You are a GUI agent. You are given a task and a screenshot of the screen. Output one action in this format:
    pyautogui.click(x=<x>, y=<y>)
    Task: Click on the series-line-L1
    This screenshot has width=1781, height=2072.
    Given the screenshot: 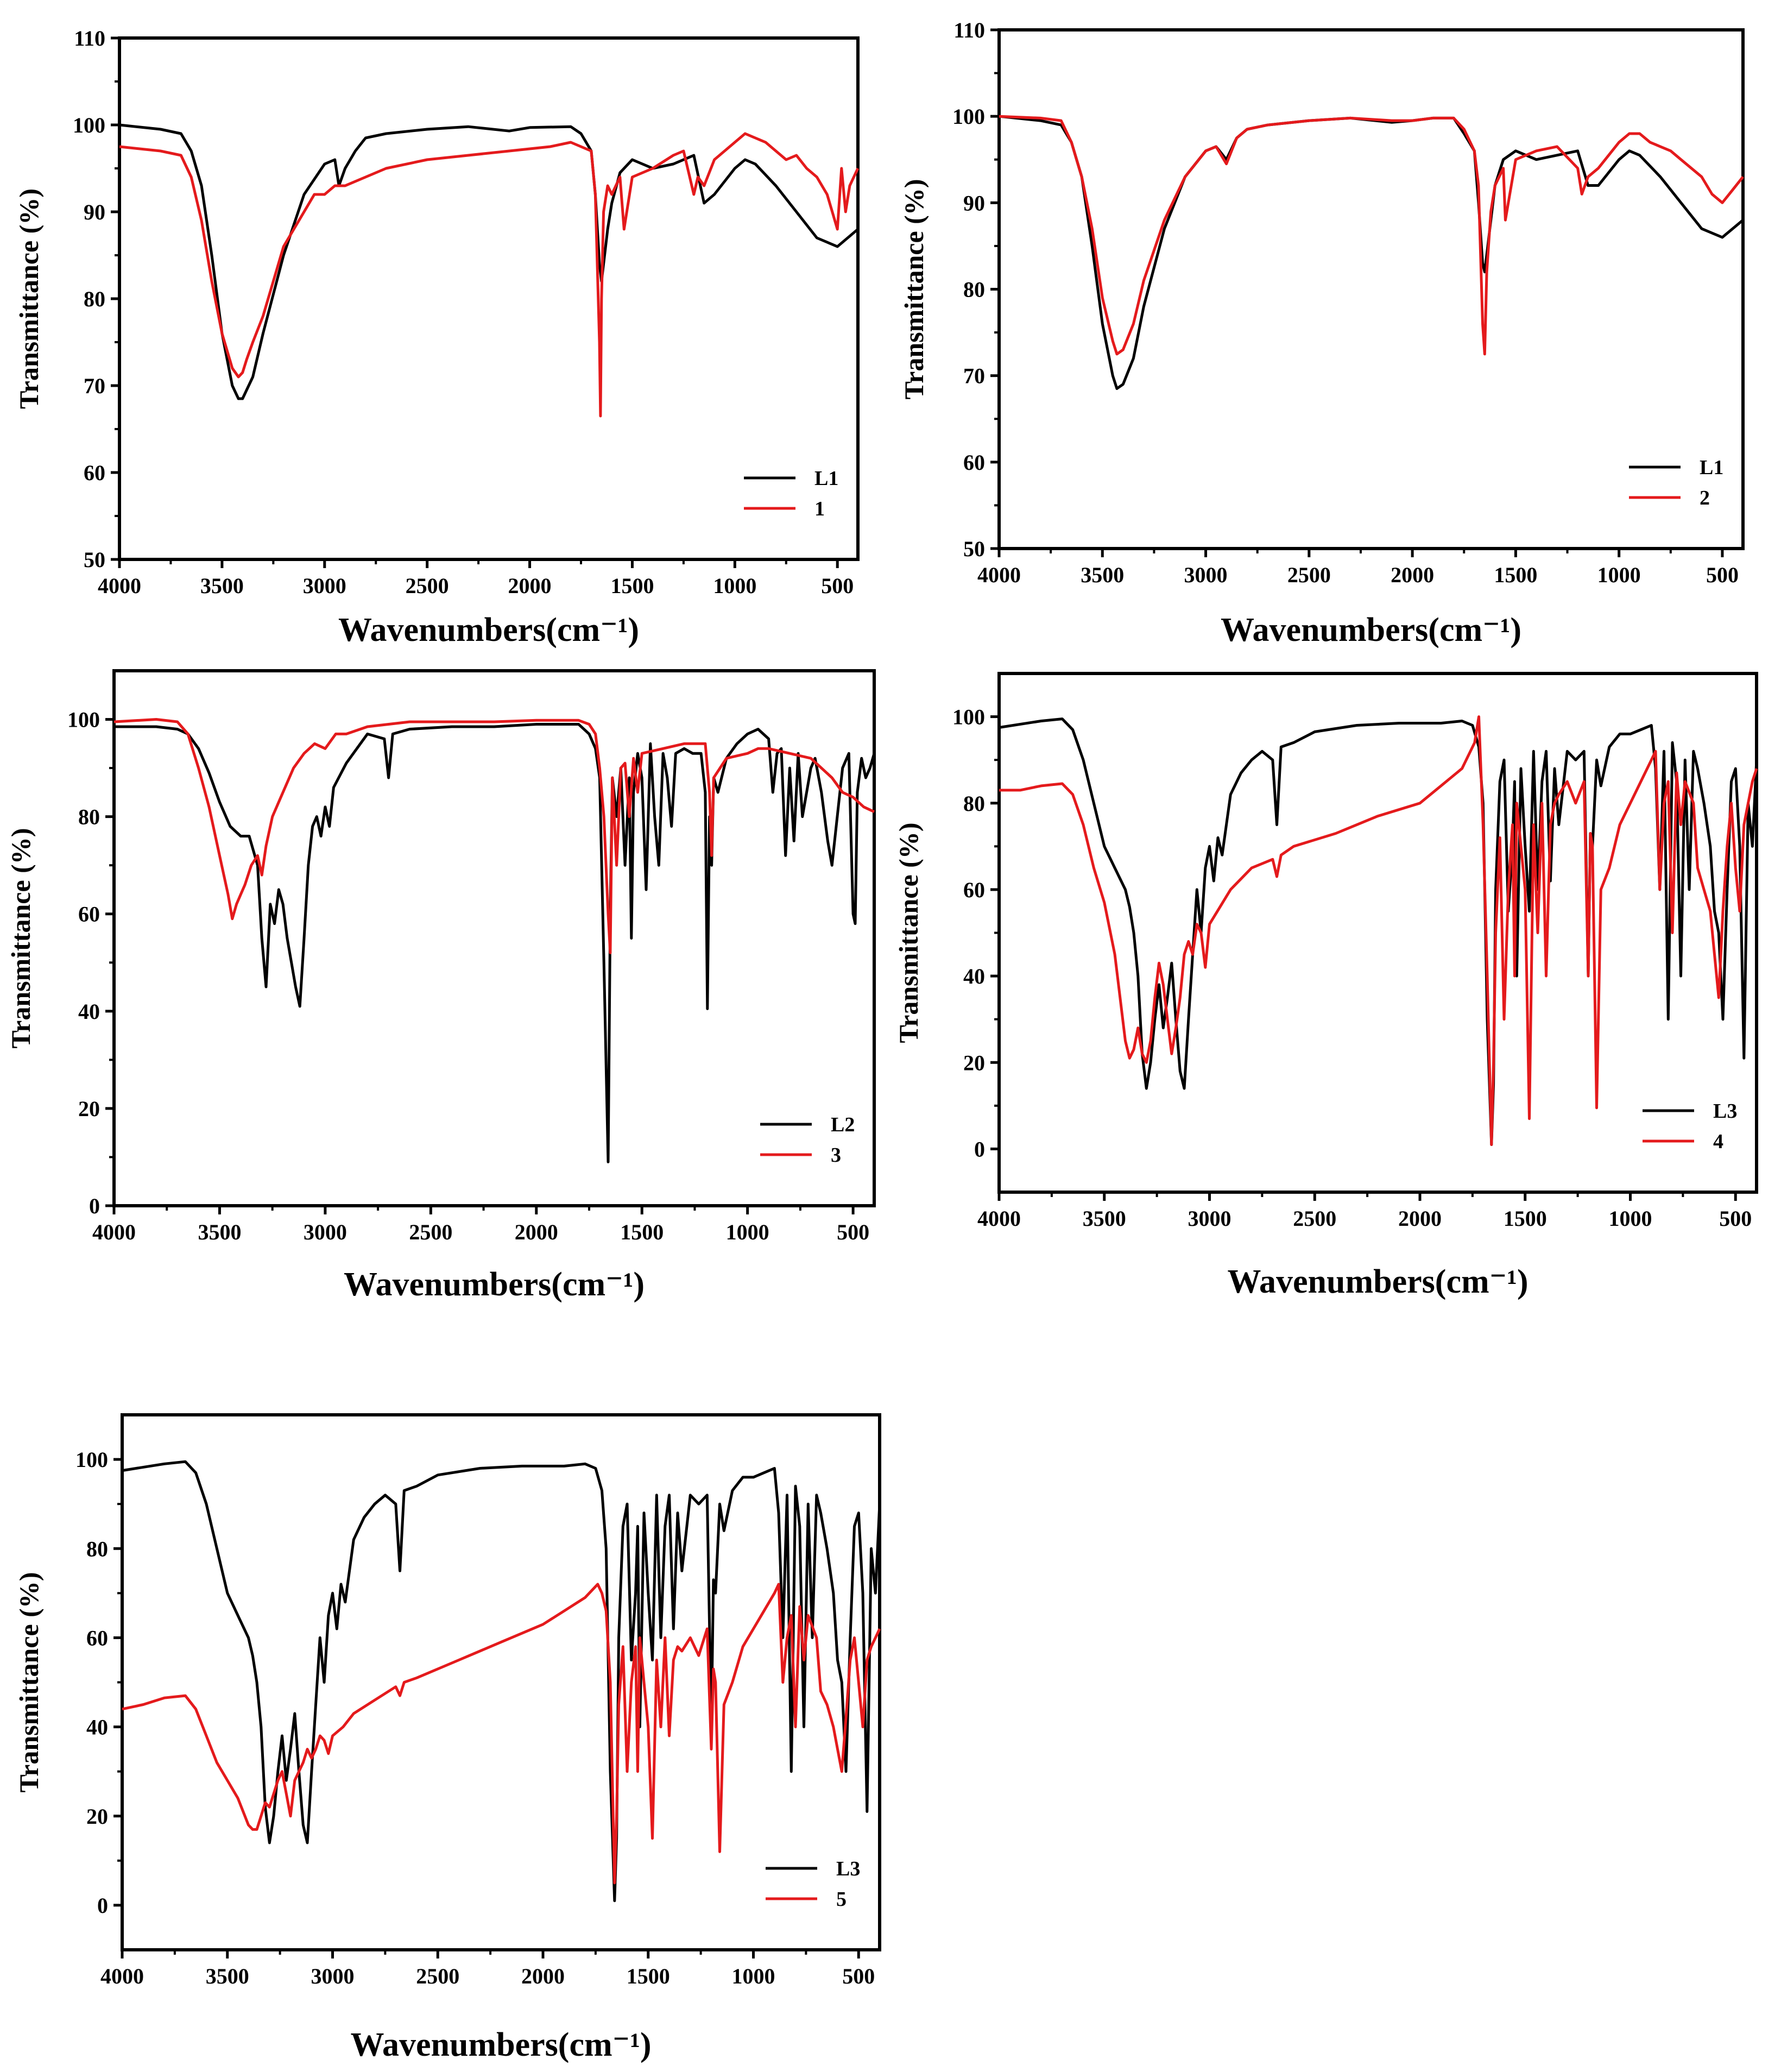 What is the action you would take?
    pyautogui.click(x=1371, y=252)
    